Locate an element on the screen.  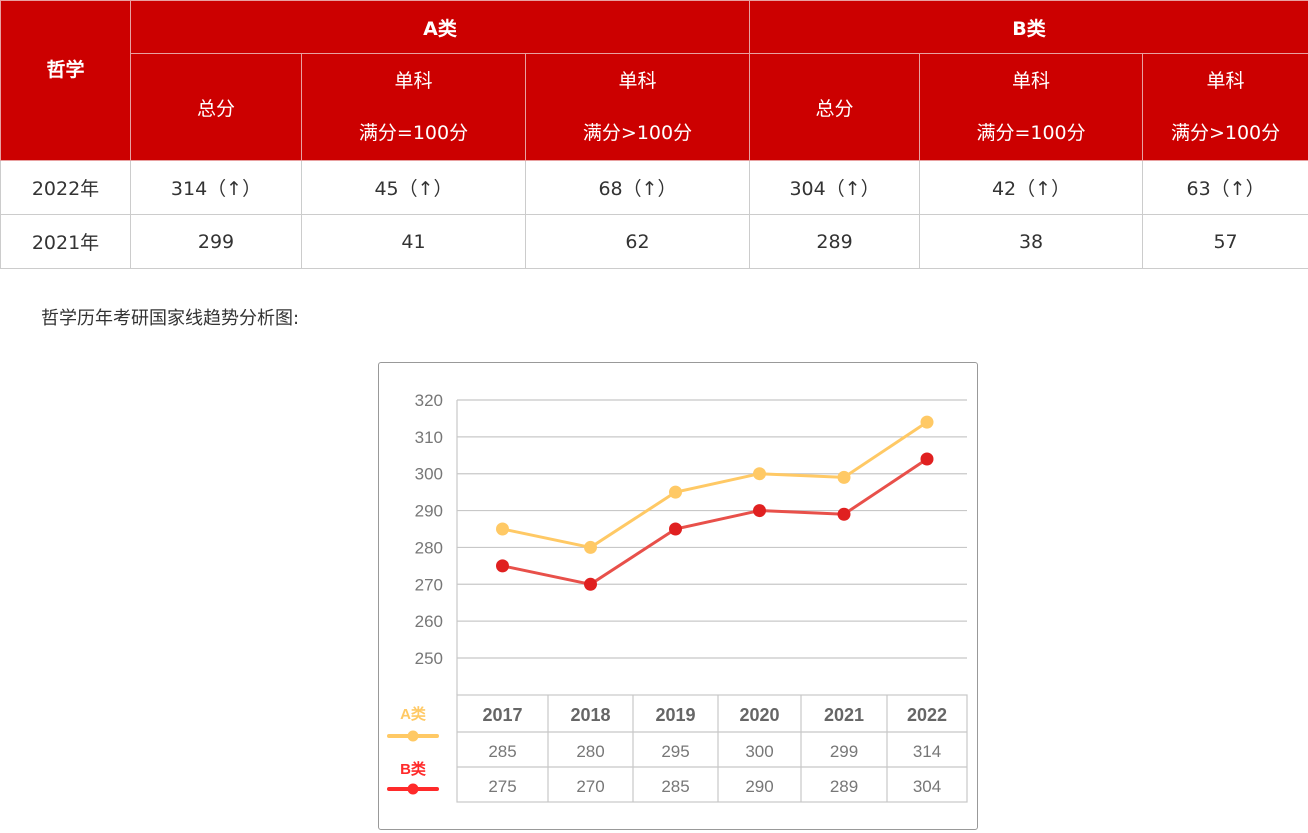
cell: 57 is located at coordinates (1225, 241).